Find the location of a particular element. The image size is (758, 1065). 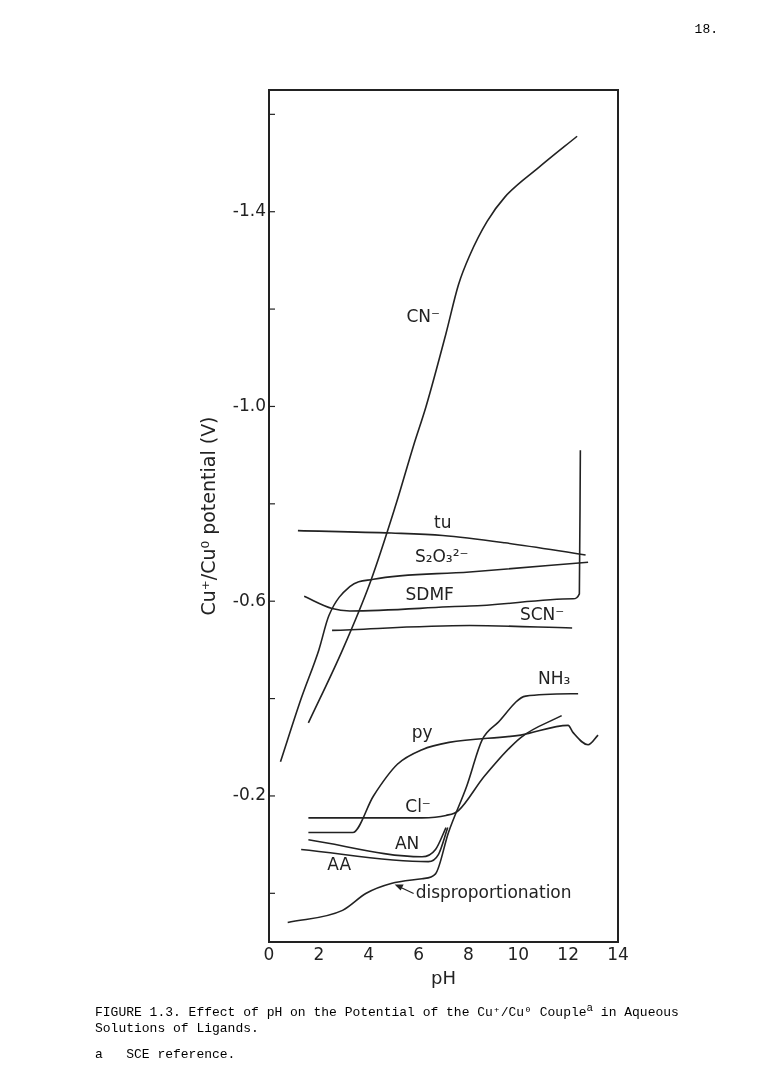

y-tick-label: -0.6 is located at coordinates (249, 599).